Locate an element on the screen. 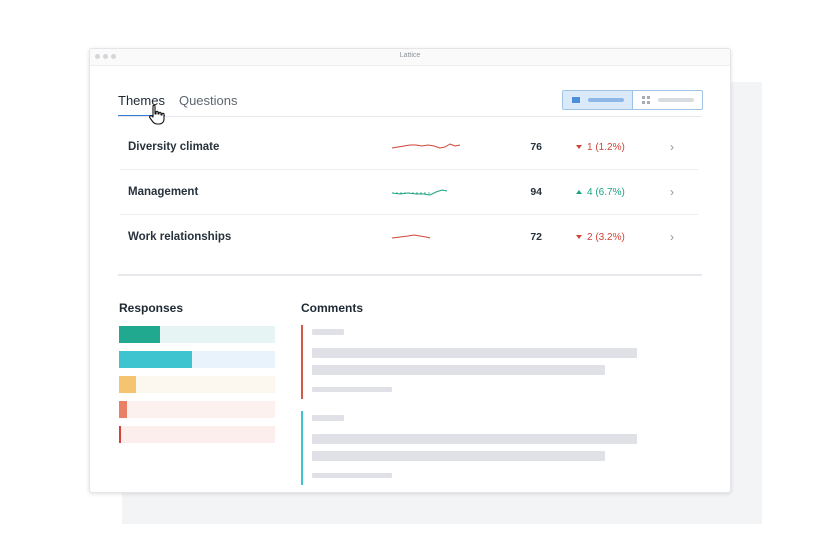 The width and height of the screenshot is (818, 540). grid-view-label-placeholder is located at coordinates (675, 100).